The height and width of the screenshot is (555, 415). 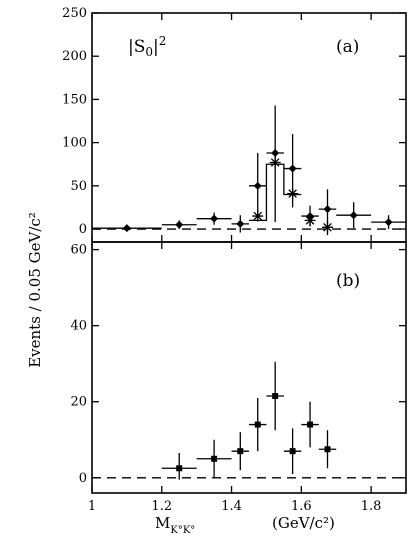 What do you see at coordinates (231, 506) in the screenshot?
I see `b-xtick-label: 1.4` at bounding box center [231, 506].